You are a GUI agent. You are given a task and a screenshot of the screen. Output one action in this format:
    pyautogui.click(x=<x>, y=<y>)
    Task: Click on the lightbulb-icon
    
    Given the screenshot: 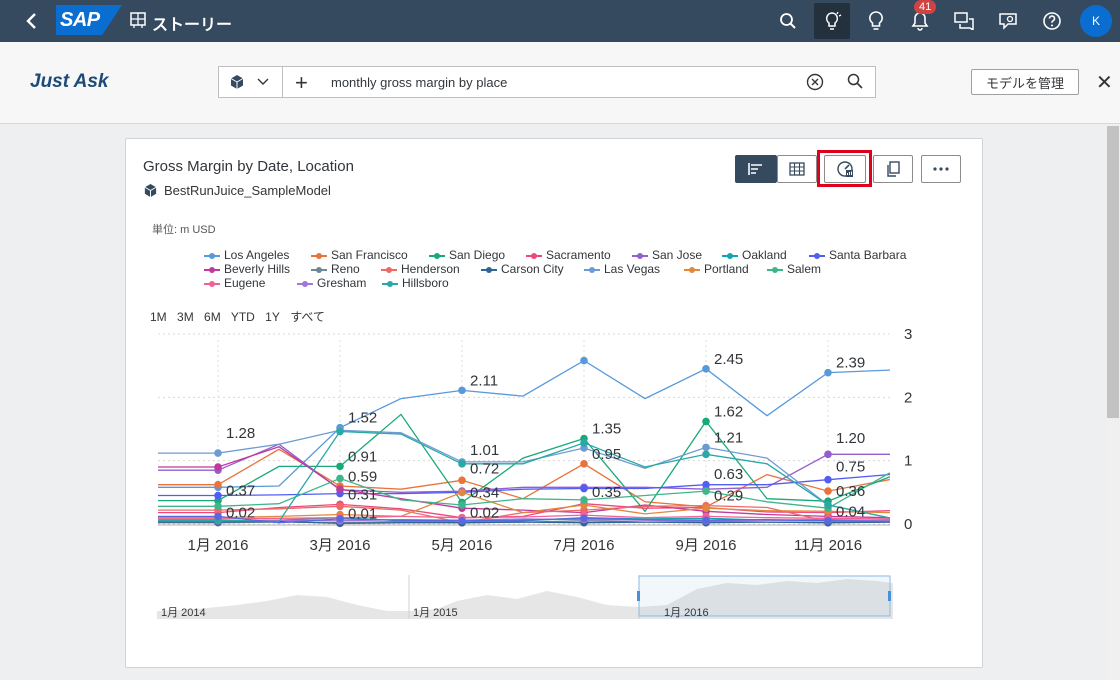 What is the action you would take?
    pyautogui.click(x=876, y=21)
    